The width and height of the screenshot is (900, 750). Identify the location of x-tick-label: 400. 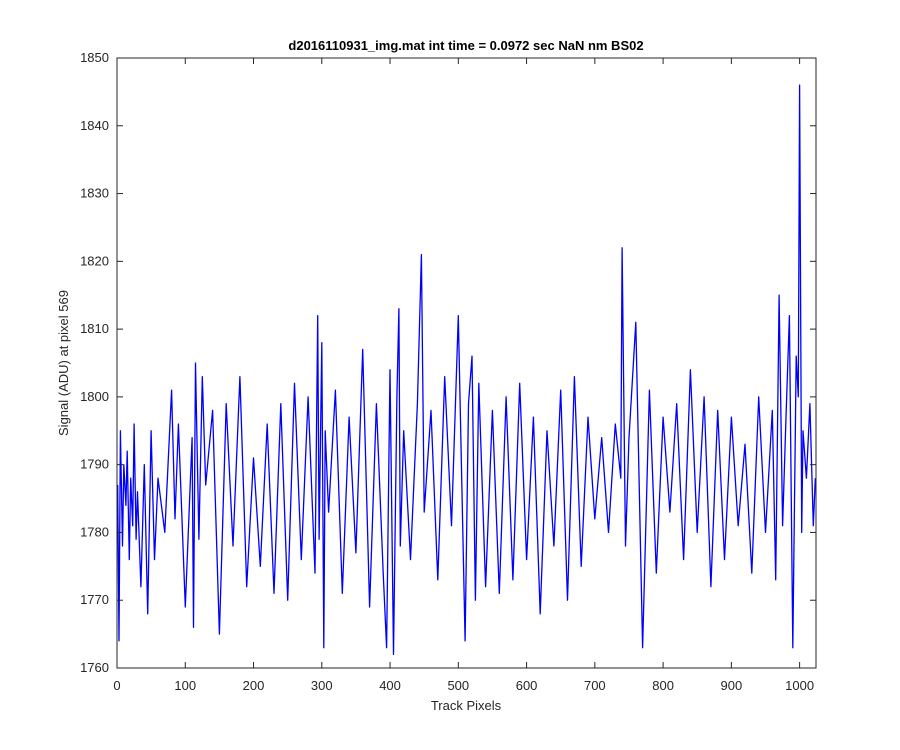
(390, 685).